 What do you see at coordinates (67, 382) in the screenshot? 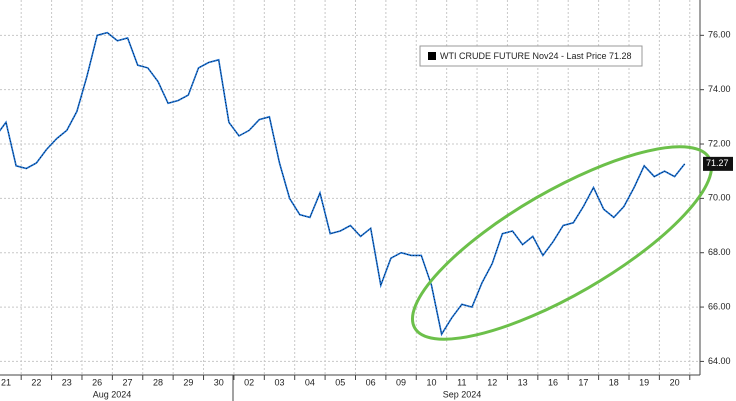
I see `x-tick-label: 23` at bounding box center [67, 382].